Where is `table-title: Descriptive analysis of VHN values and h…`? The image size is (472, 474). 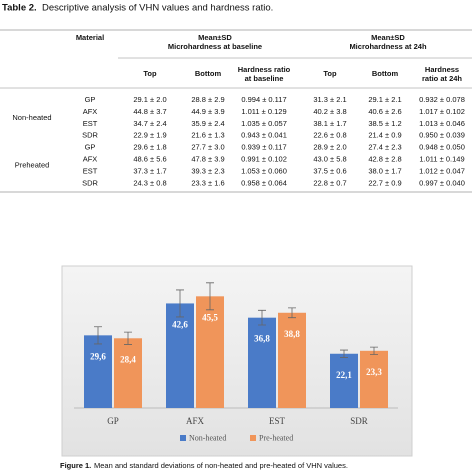
table-title: Descriptive analysis of VHN values and h… is located at coordinates (157, 8).